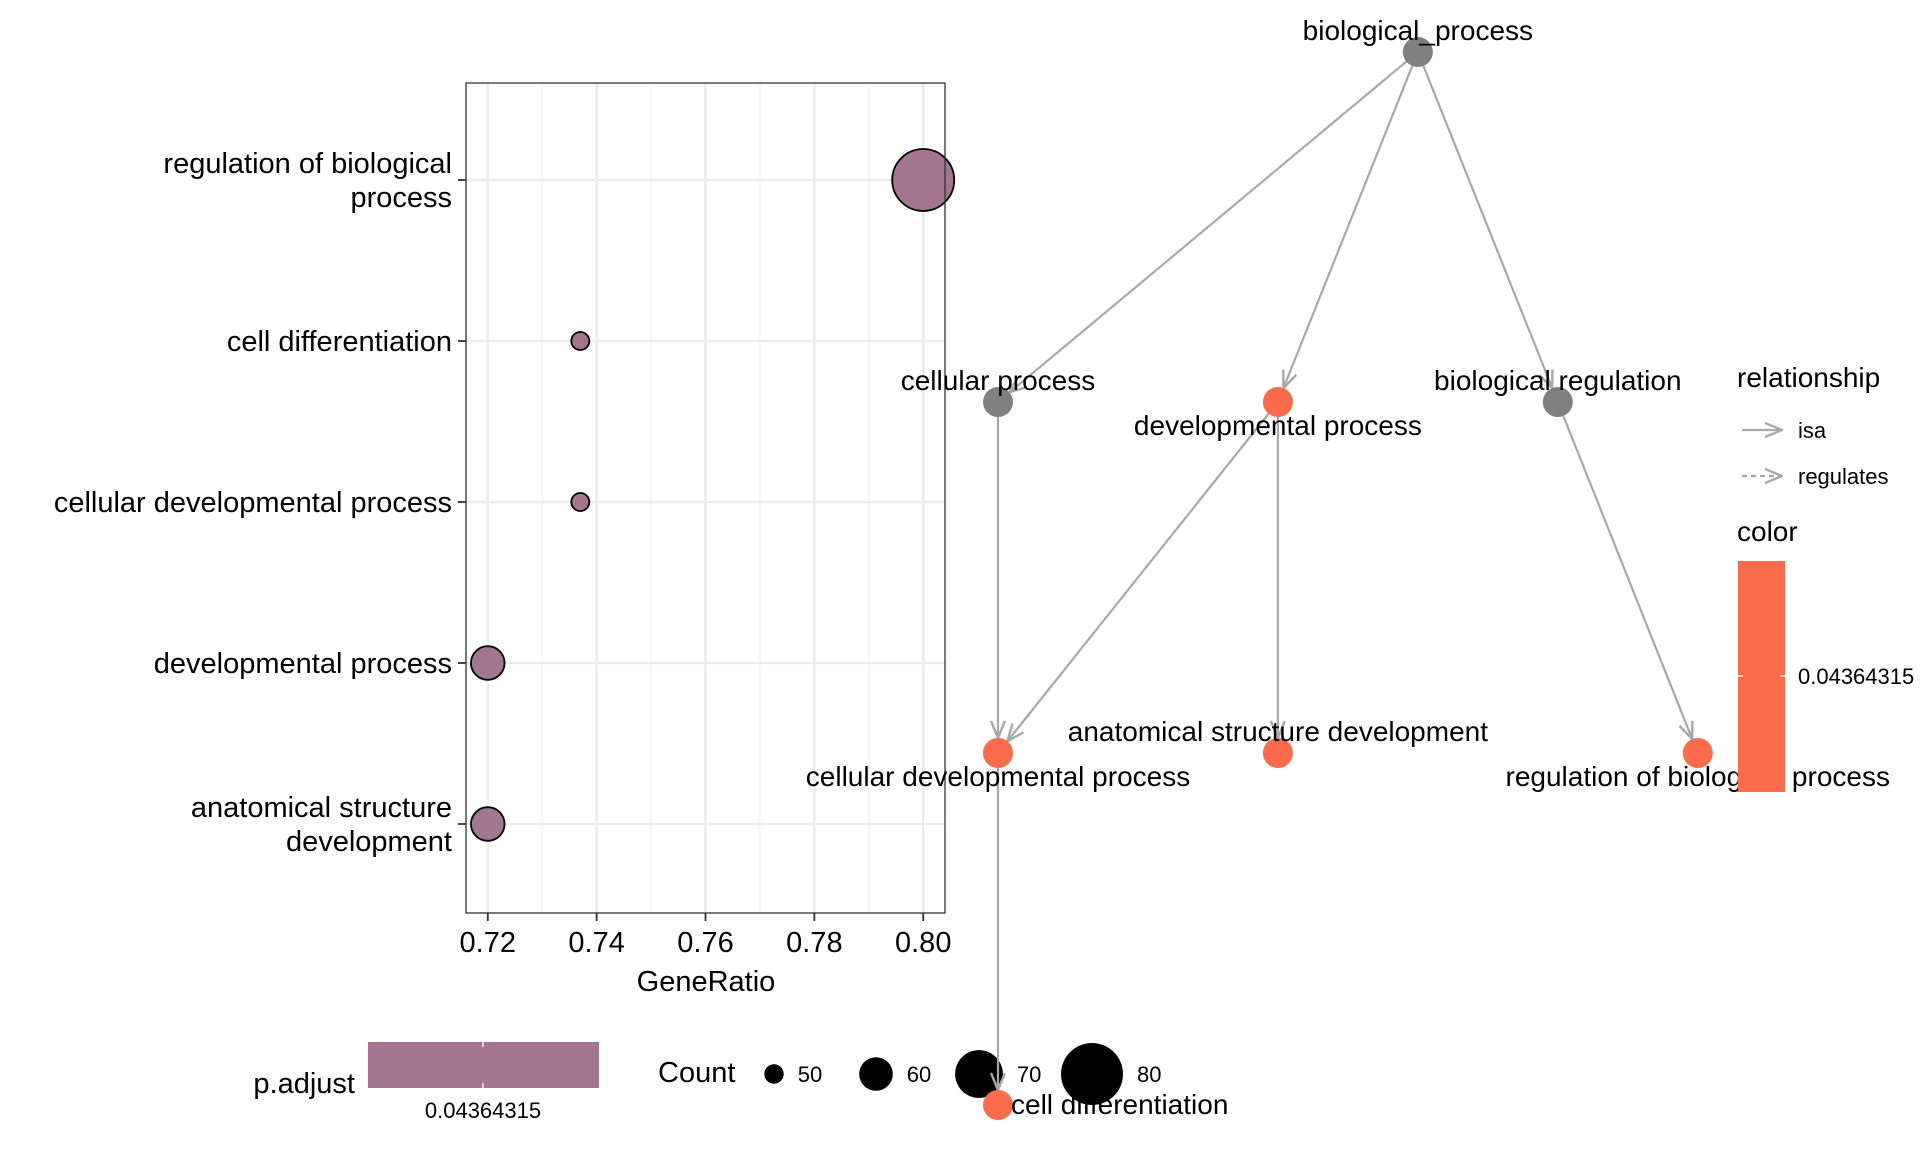 The image size is (1920, 1152). Describe the element at coordinates (401, 198) in the screenshot. I see `y-tick-label: process` at that location.